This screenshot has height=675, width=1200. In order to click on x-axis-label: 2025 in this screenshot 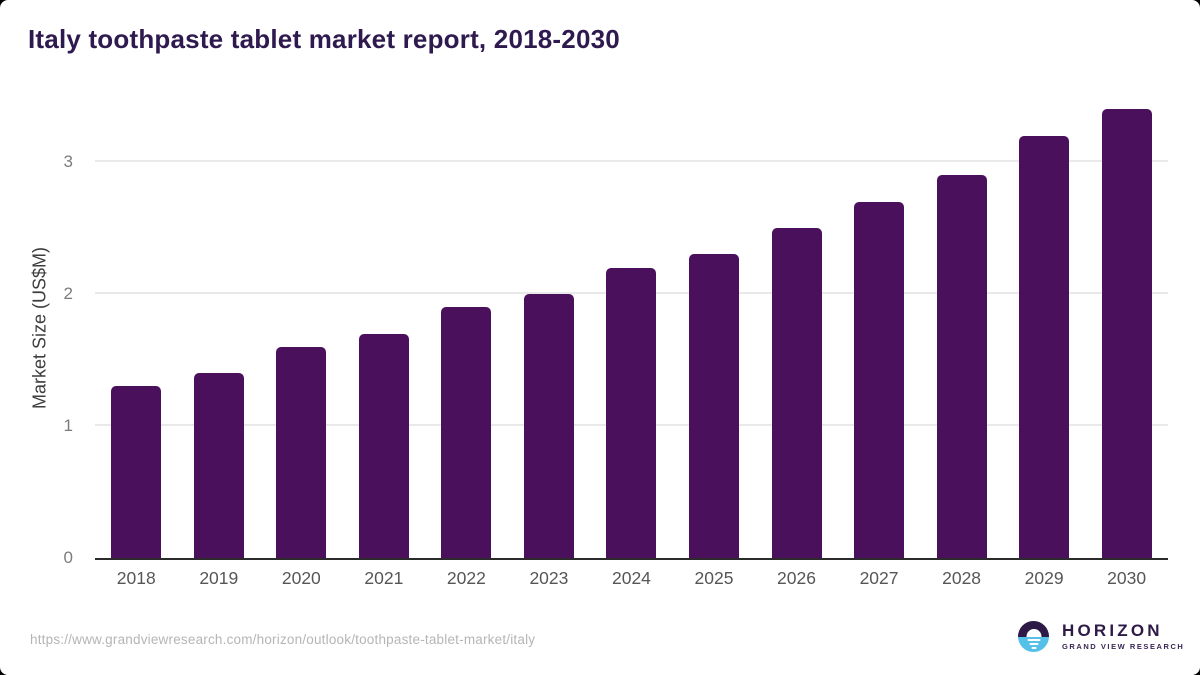, I will do `click(714, 578)`.